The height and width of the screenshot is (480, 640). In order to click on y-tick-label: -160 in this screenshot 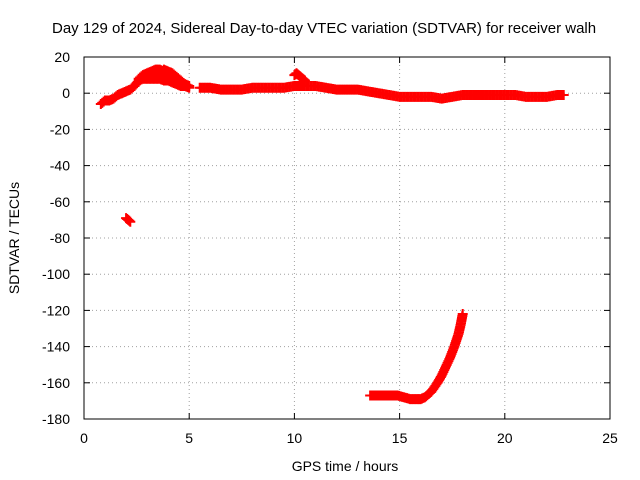, I will do `click(56, 383)`.